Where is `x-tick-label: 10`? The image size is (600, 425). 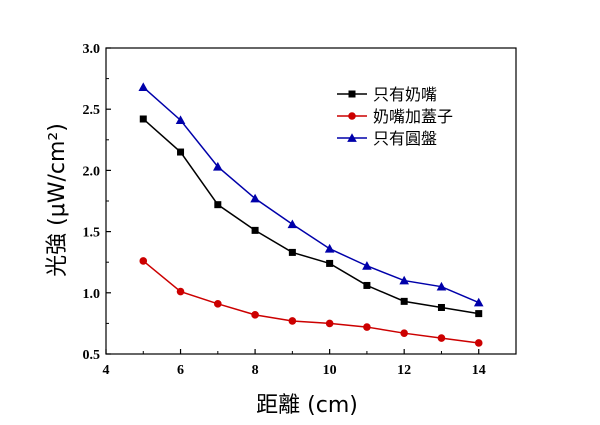
x-tick-label: 10 is located at coordinates (330, 370).